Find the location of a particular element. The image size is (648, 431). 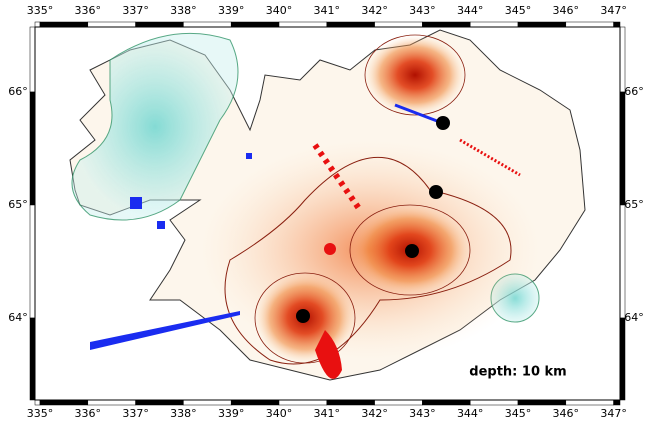

blue-wedge is located at coordinates (165, 330).